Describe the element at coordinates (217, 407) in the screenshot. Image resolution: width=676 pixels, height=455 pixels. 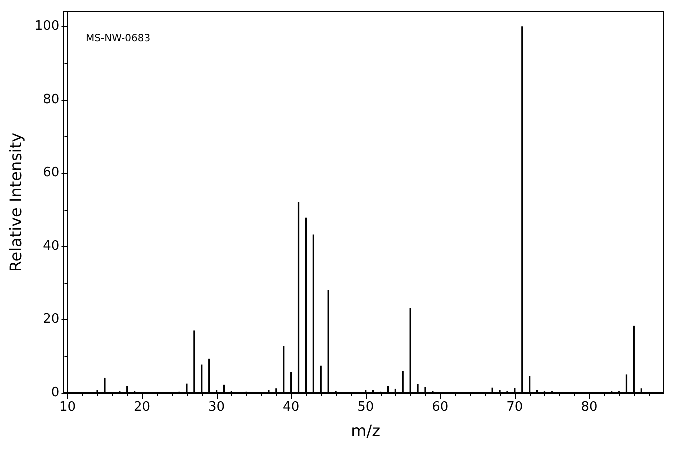
I see `x-tick-label: 30` at that location.